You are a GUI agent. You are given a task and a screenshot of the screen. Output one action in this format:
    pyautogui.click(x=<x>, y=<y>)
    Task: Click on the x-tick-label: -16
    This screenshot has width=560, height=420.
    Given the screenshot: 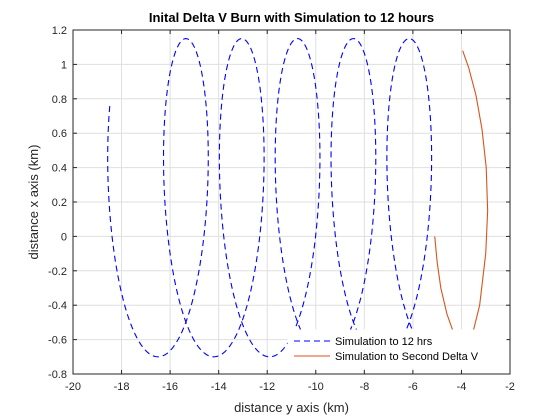 What is the action you would take?
    pyautogui.click(x=170, y=387)
    